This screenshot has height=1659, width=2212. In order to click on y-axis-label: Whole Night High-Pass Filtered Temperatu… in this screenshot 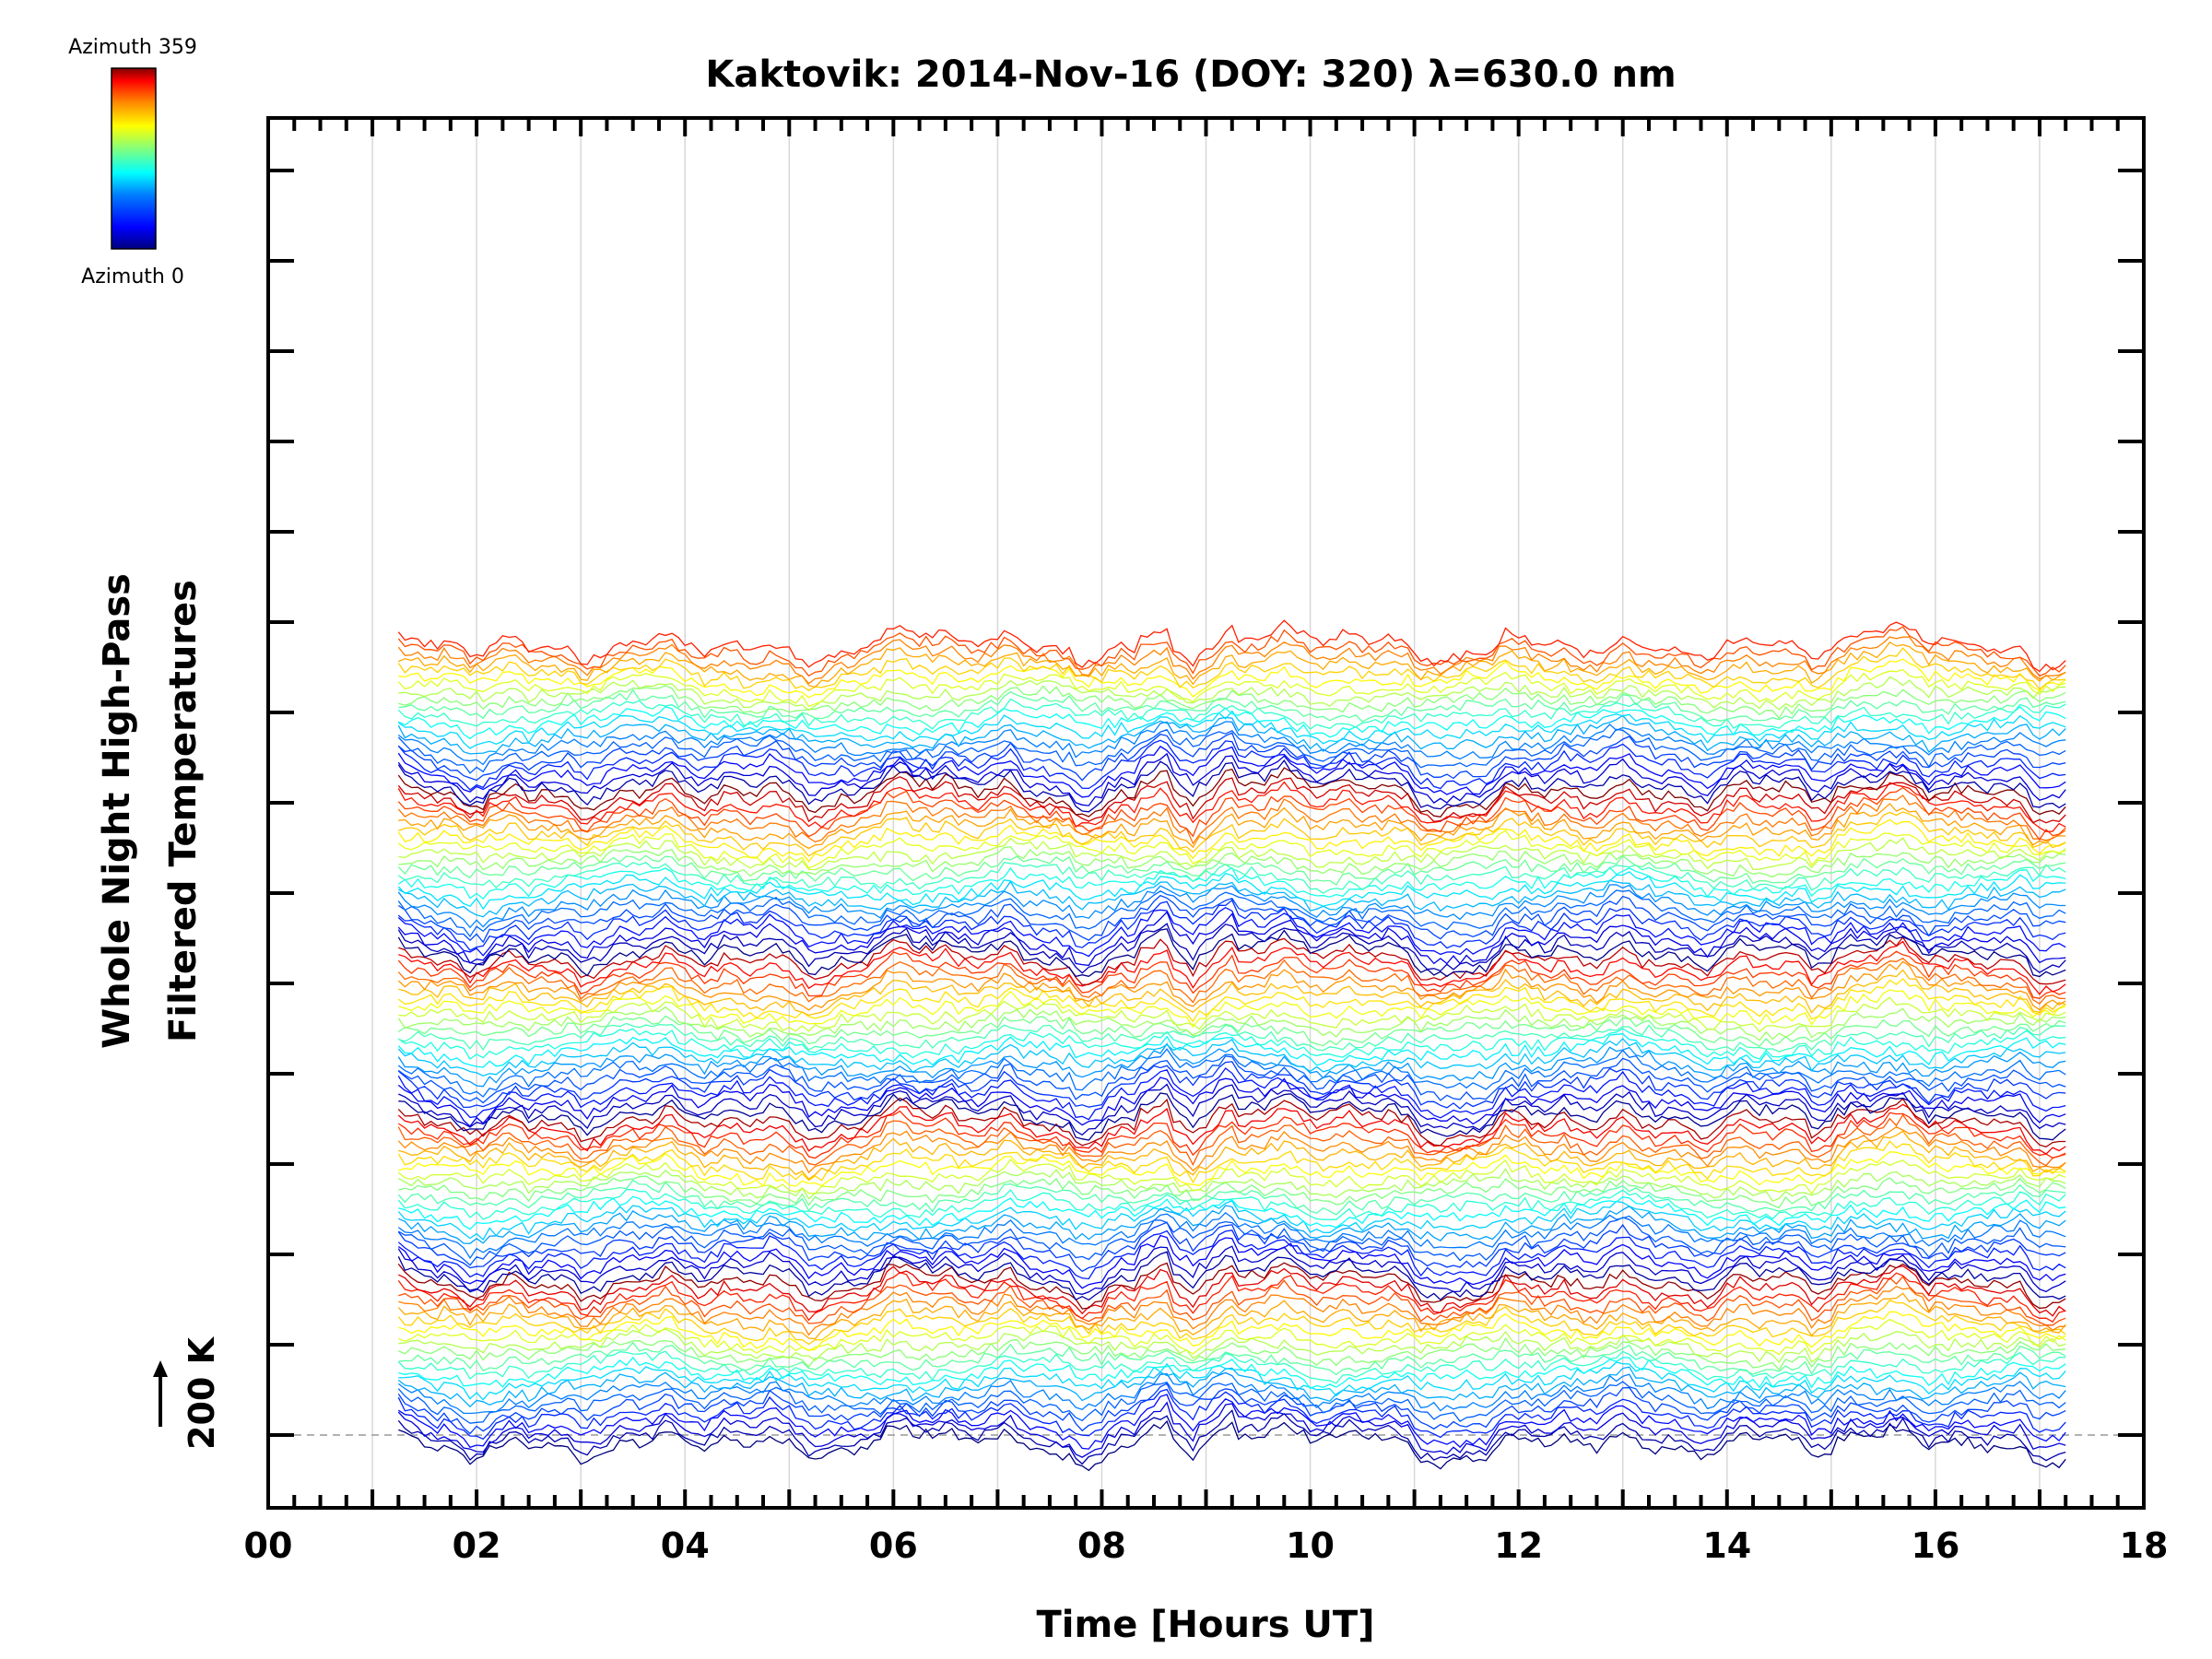, I will do `click(150, 811)`.